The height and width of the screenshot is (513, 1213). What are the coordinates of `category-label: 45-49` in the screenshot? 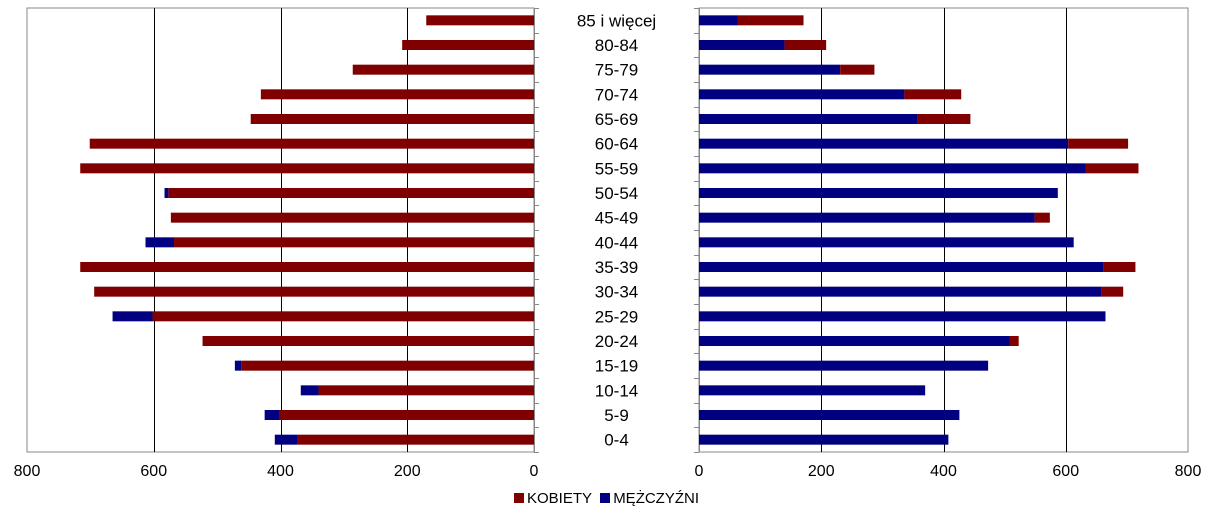 It's located at (616, 218).